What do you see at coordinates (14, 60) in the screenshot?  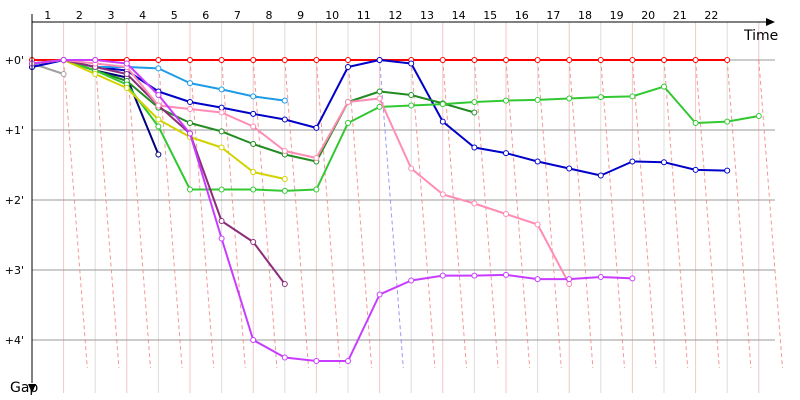 I see `y-tick-label: +0'` at bounding box center [14, 60].